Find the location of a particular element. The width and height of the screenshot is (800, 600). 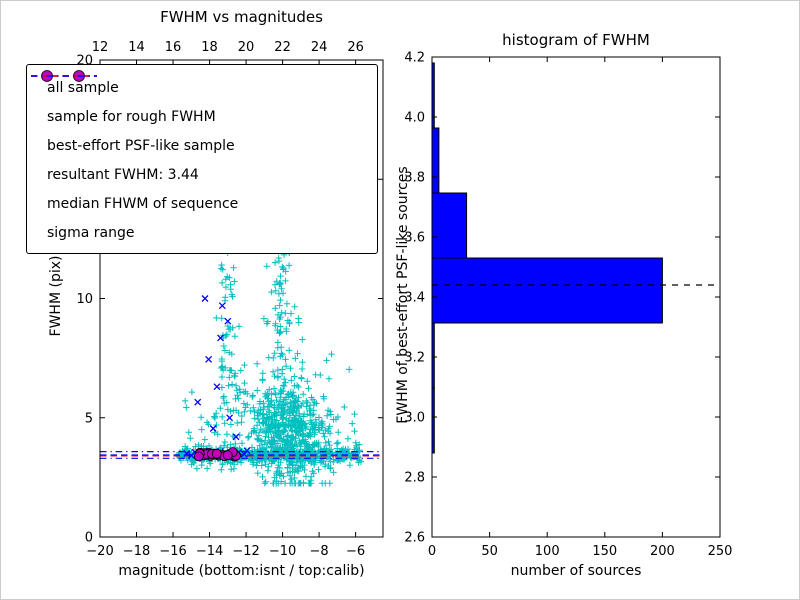

left-ytick-label: 5 is located at coordinates (89, 418).